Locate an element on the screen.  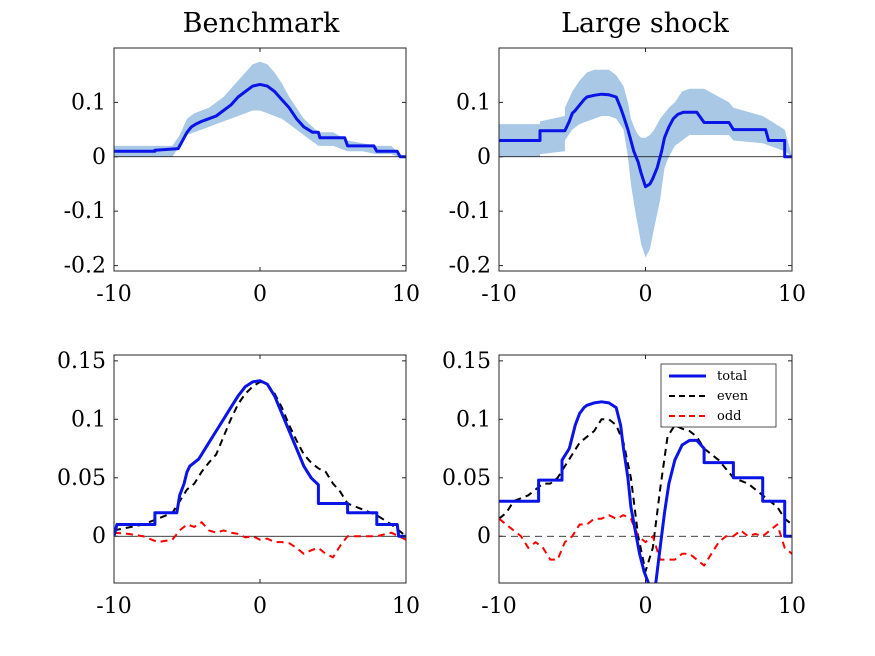
panel-title: Benchmark is located at coordinates (261, 23).